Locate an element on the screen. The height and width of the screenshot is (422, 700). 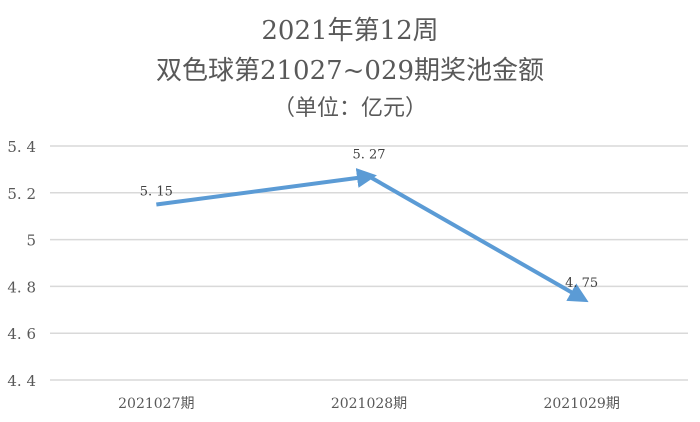
x-tick-label: 2021027期 is located at coordinates (156, 404).